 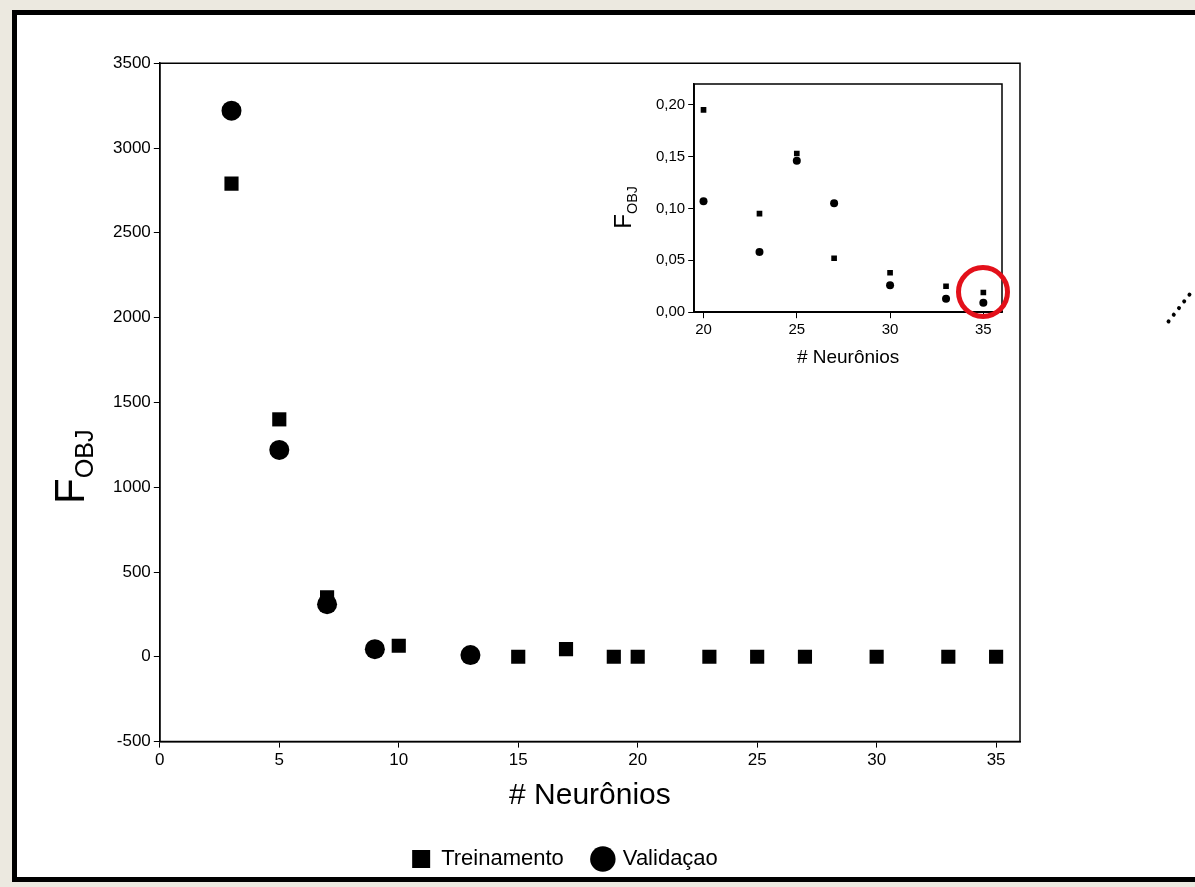 What do you see at coordinates (133, 741) in the screenshot?
I see `y-tick-label: -500` at bounding box center [133, 741].